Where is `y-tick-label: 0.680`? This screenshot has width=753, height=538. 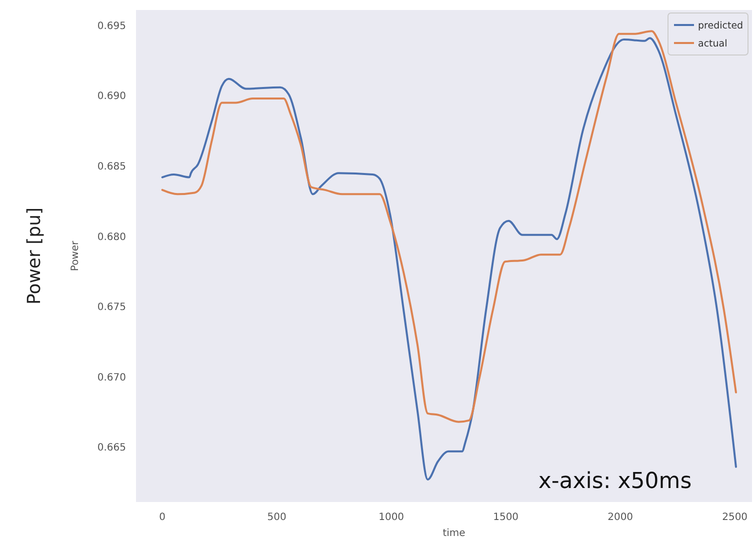 y-tick-label: 0.680 is located at coordinates (111, 237).